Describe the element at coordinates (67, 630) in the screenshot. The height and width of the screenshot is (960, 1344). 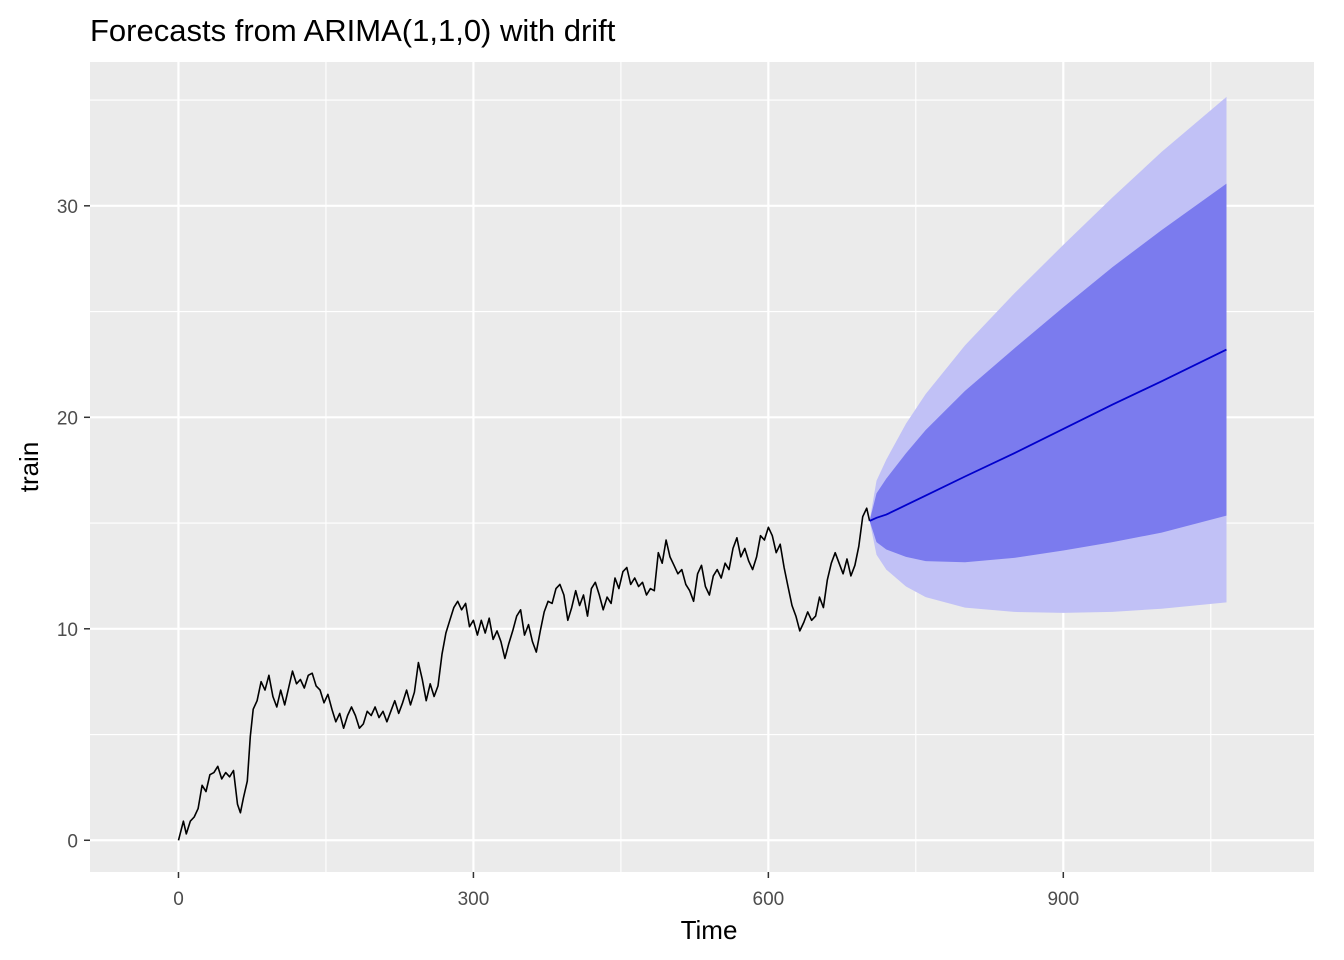
I see `y-tick-label: 10` at that location.